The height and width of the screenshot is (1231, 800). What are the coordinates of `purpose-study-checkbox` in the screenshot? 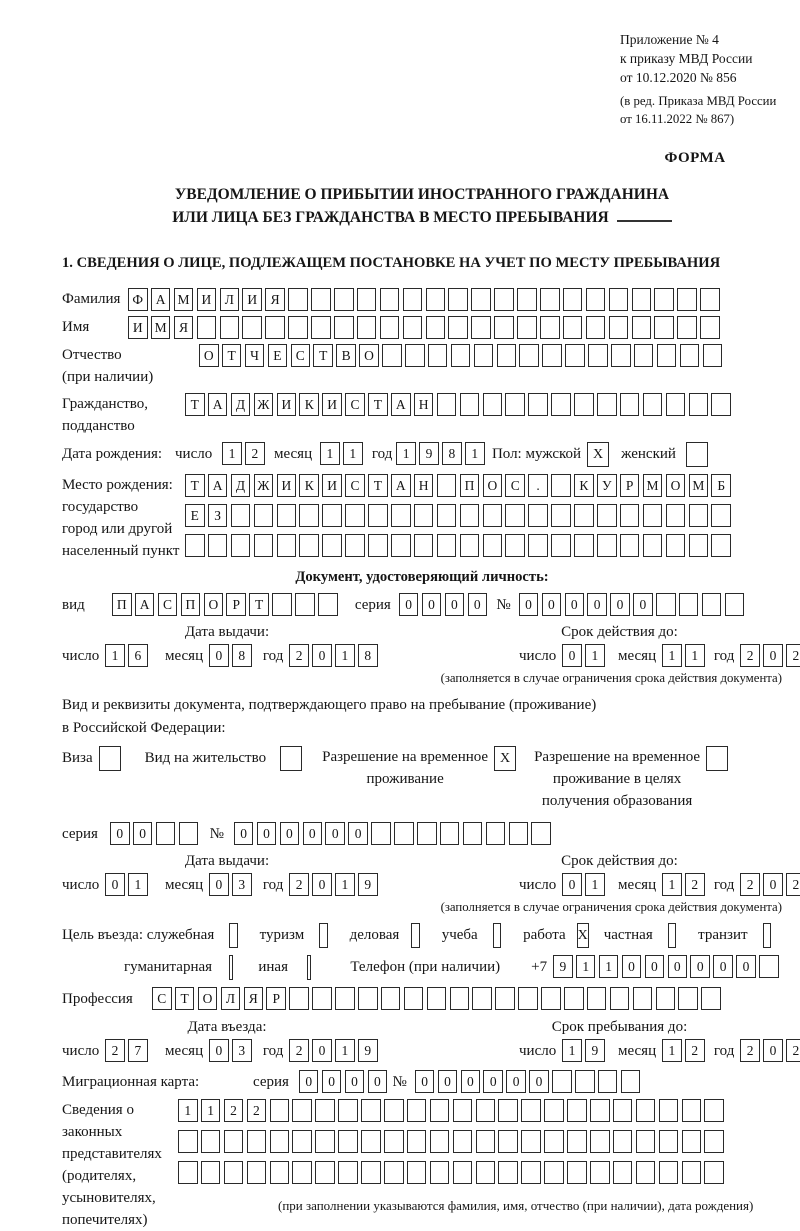 It's located at (497, 935).